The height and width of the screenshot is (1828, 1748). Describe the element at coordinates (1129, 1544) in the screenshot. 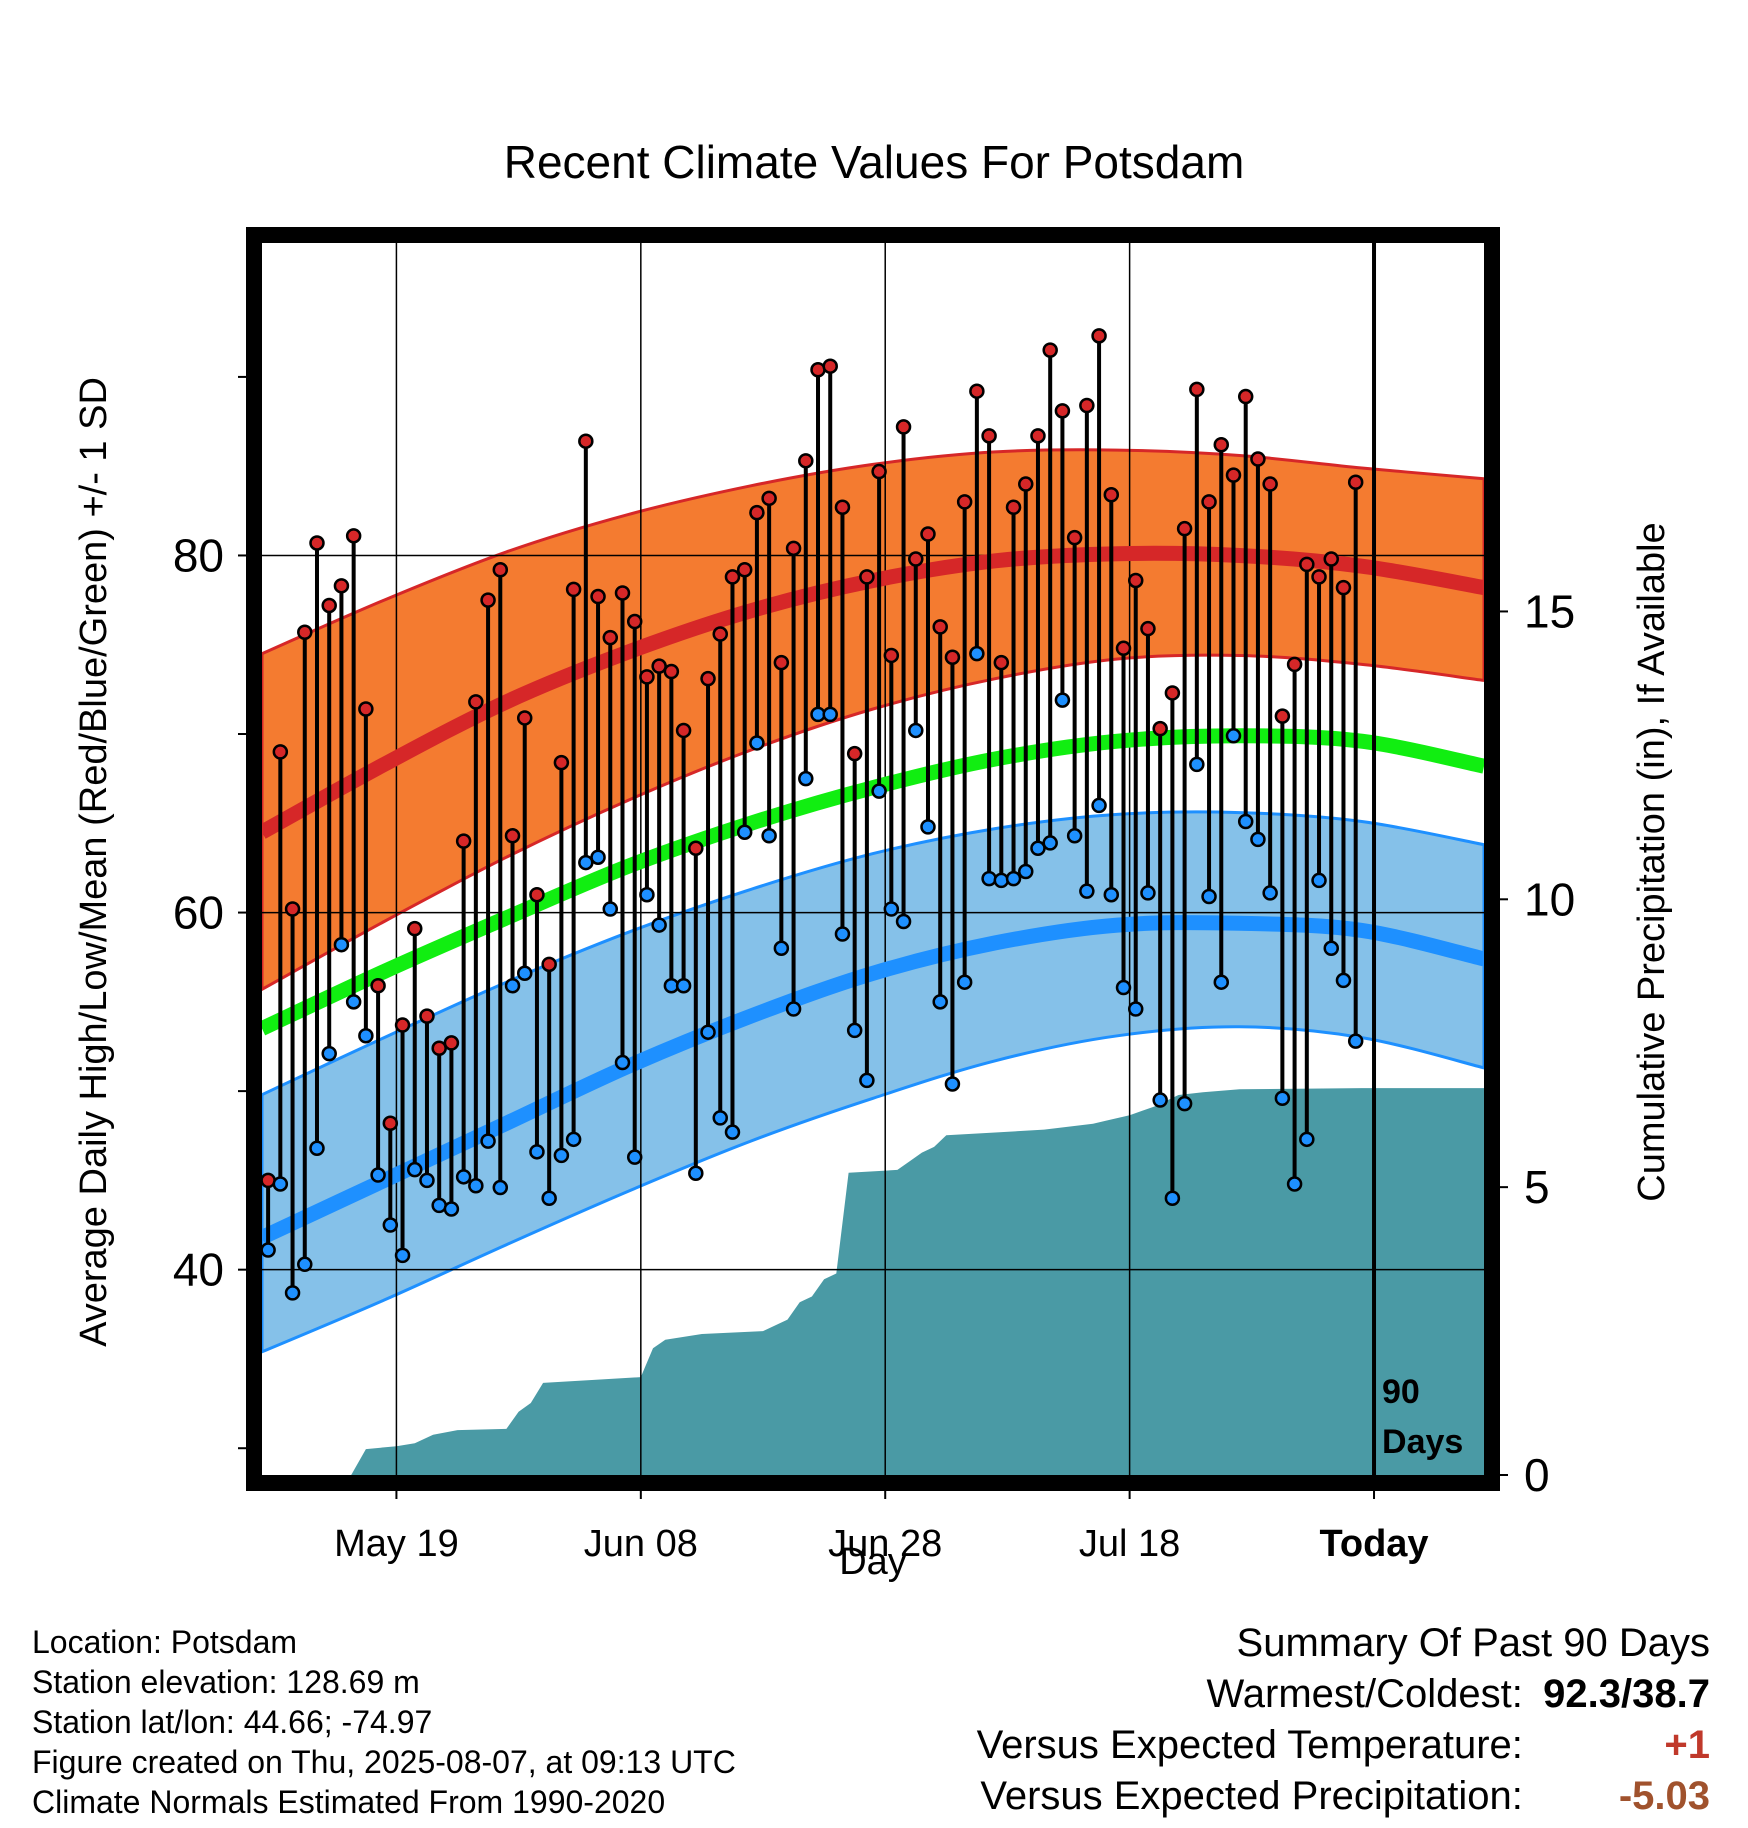

I see `x-tick-label: Jul 18` at that location.